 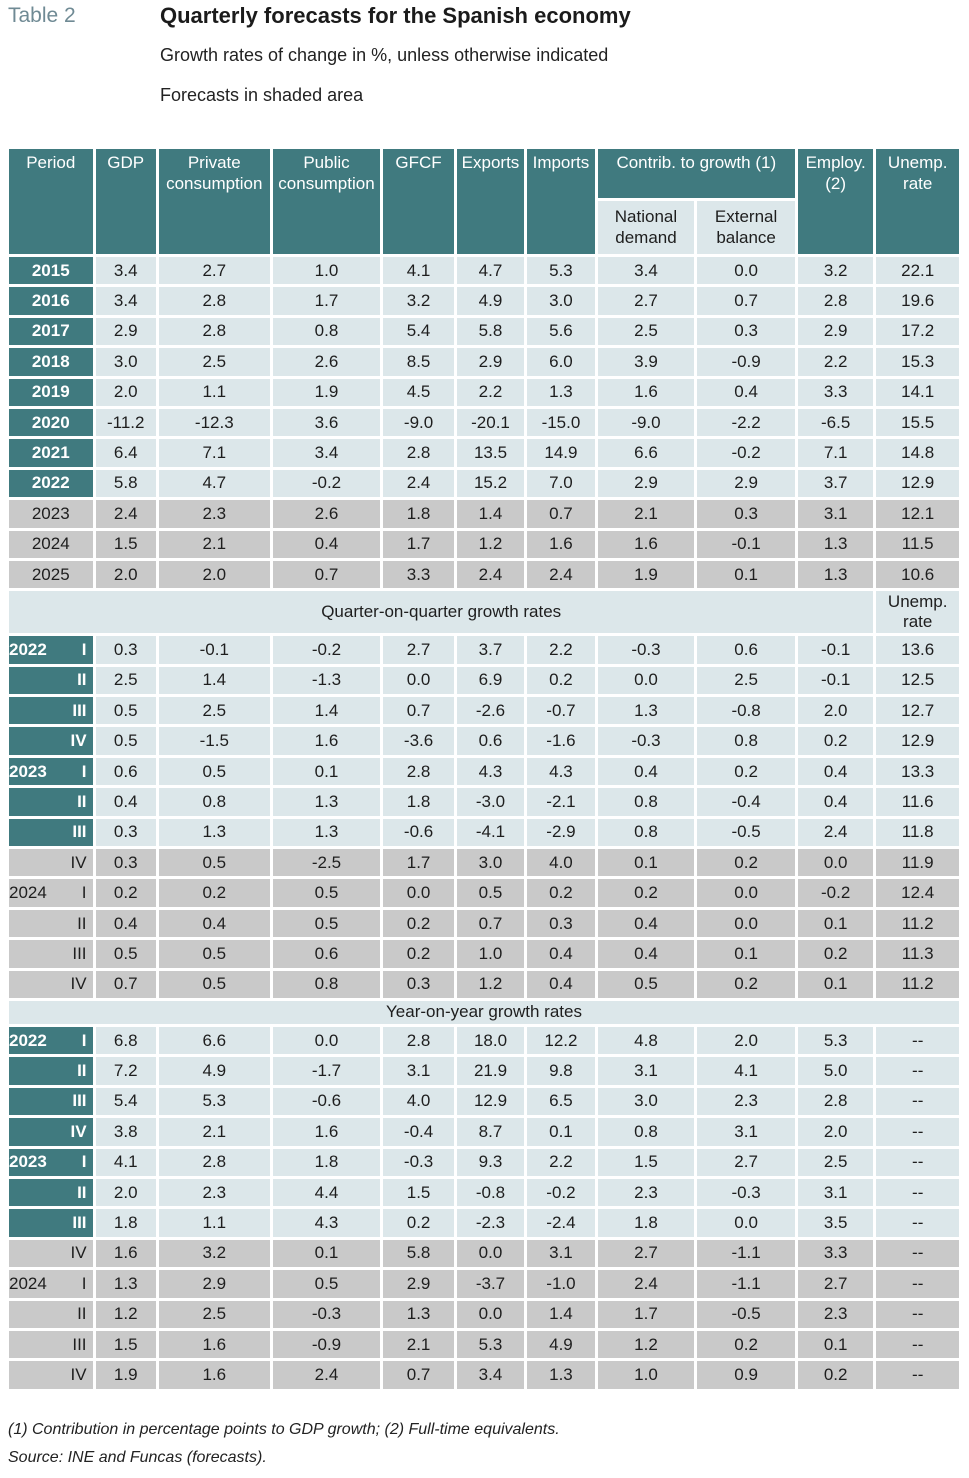 I want to click on employment-cell: 0.0, so click(x=835, y=863).